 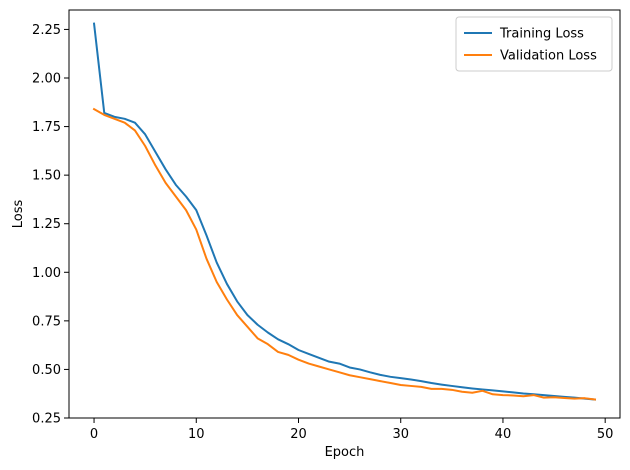 I want to click on y-axis-title: Loss, so click(x=18, y=214).